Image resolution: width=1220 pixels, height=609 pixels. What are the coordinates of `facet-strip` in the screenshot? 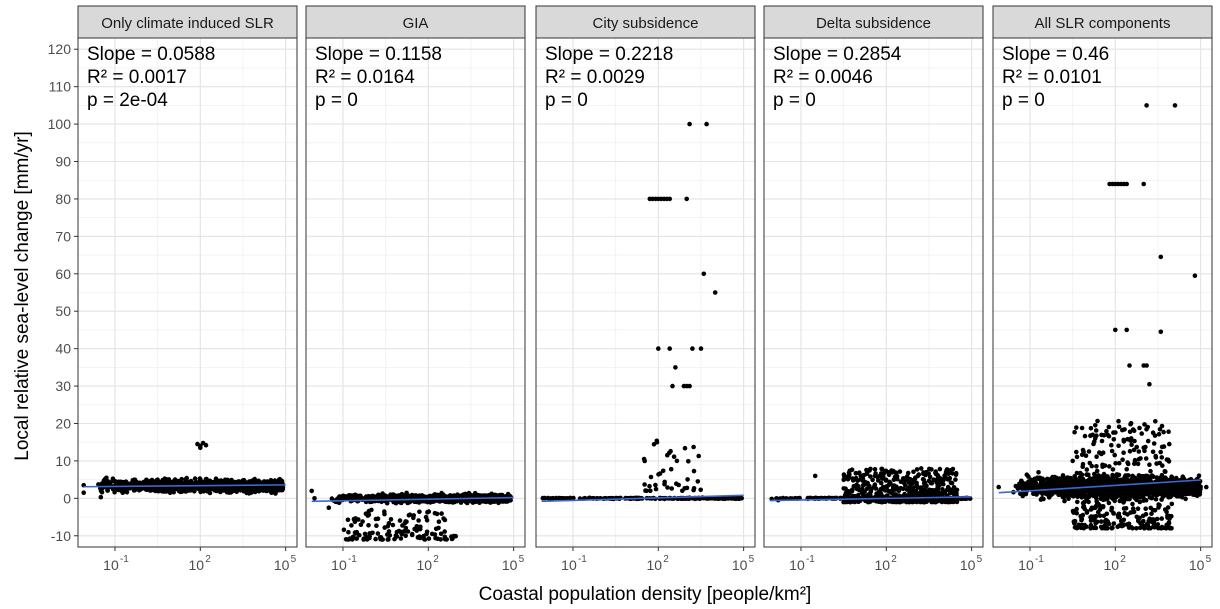 It's located at (187, 22).